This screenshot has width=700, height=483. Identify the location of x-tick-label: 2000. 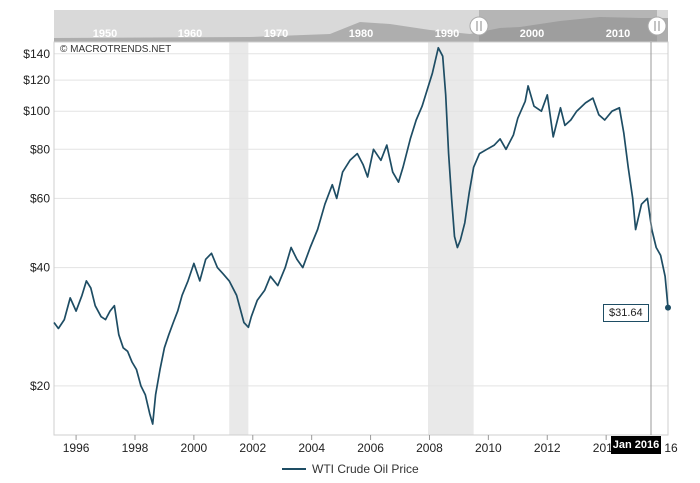
(194, 448).